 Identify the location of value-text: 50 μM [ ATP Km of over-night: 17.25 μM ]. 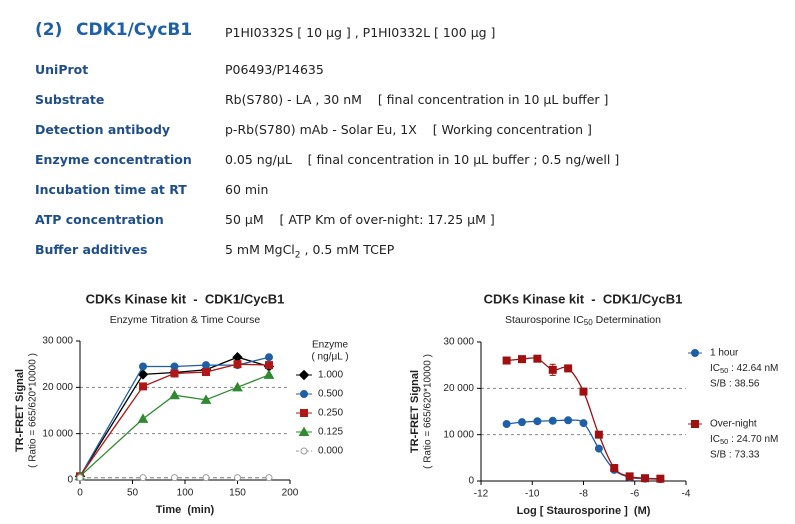
(360, 219).